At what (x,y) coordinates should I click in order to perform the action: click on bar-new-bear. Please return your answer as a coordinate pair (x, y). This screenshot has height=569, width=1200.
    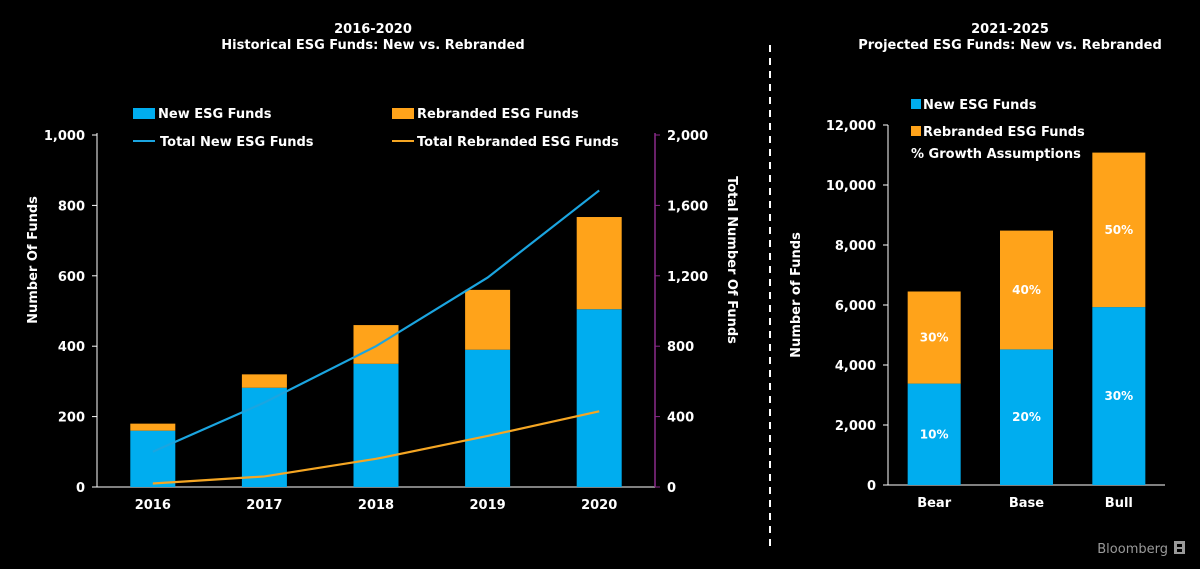
    Looking at the image, I should click on (934, 434).